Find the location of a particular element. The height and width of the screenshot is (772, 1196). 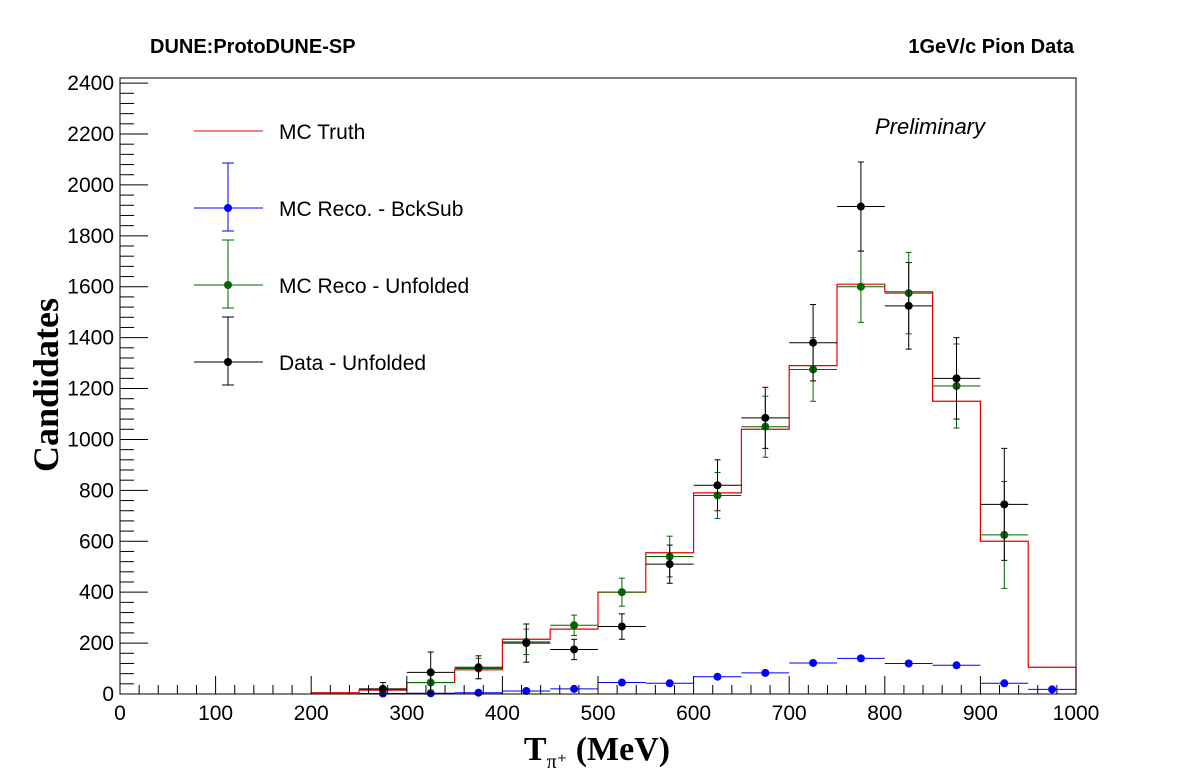

y-tick-label: 1600 is located at coordinates (90, 287).